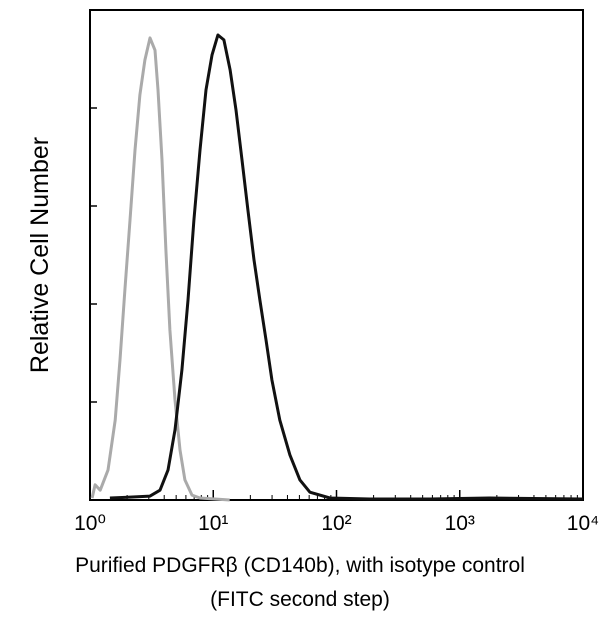 The height and width of the screenshot is (627, 600). I want to click on x-tick-label: 10⁰, so click(90, 523).